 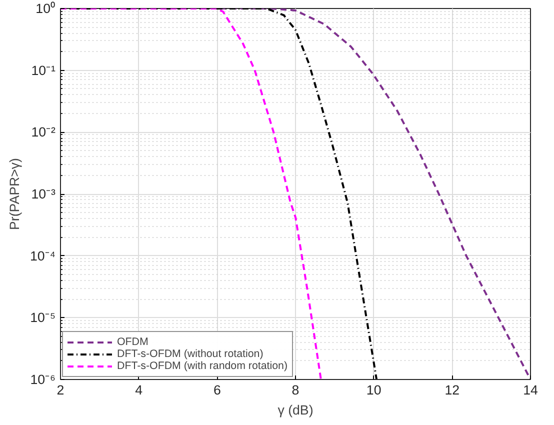 I want to click on x-tick-label: 14, so click(x=530, y=390).